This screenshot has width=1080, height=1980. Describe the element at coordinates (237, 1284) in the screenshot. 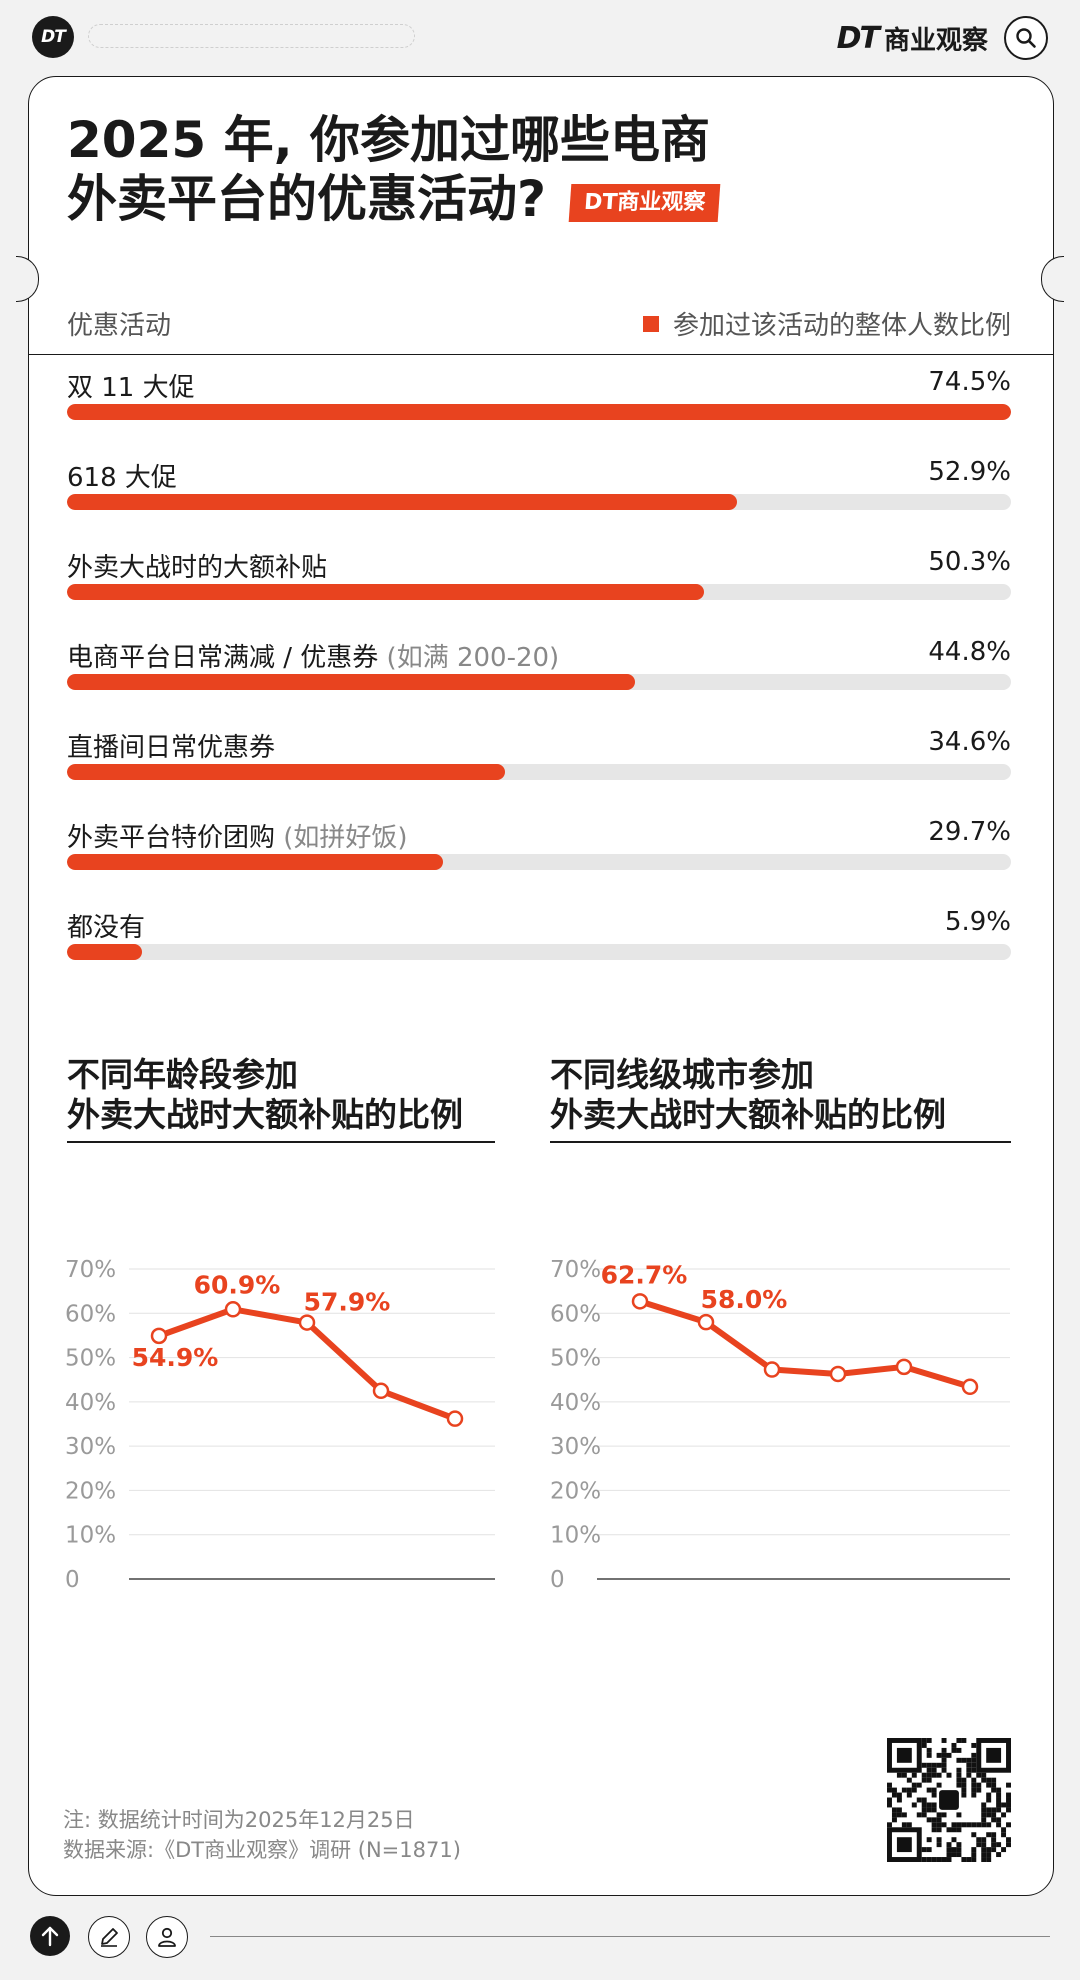

I see `data-label: 60.9%` at that location.